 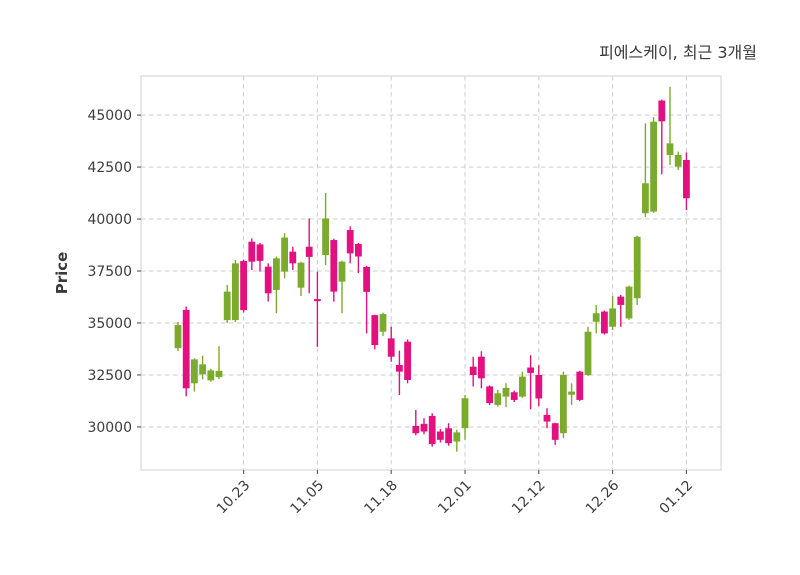 I want to click on x-tick-label: 11.18, so click(x=381, y=498).